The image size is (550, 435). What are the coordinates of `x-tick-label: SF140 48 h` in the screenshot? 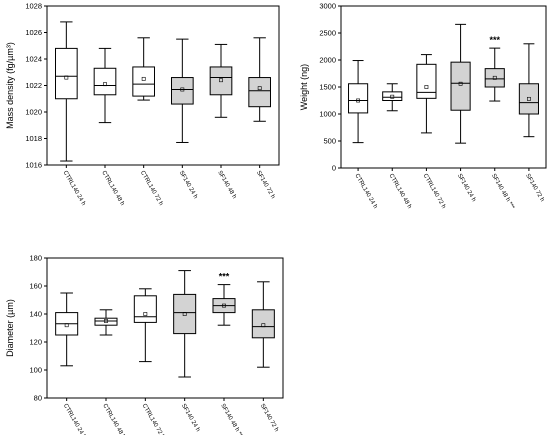 It's located at (226, 185).